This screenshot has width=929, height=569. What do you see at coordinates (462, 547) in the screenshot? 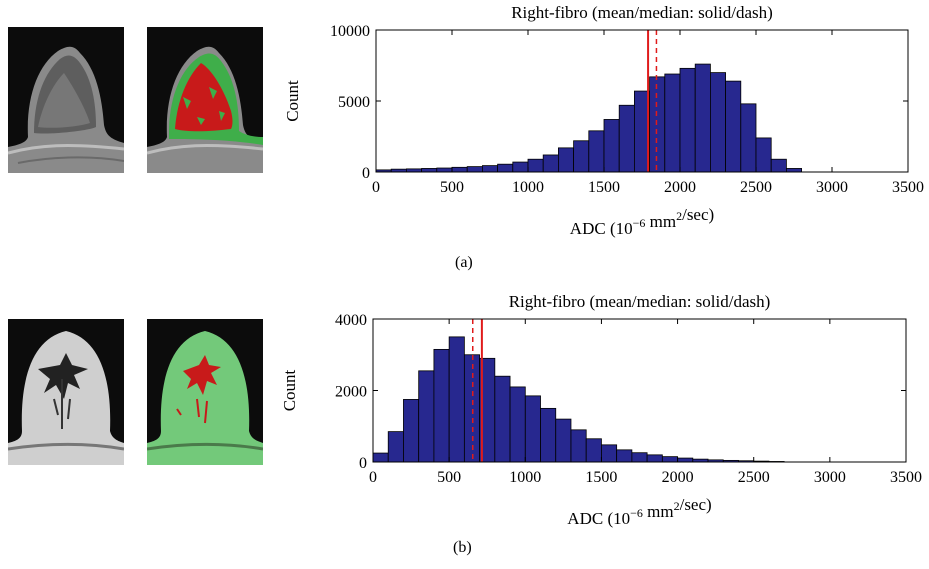
I see `panel-caption-b: (b)` at bounding box center [462, 547].